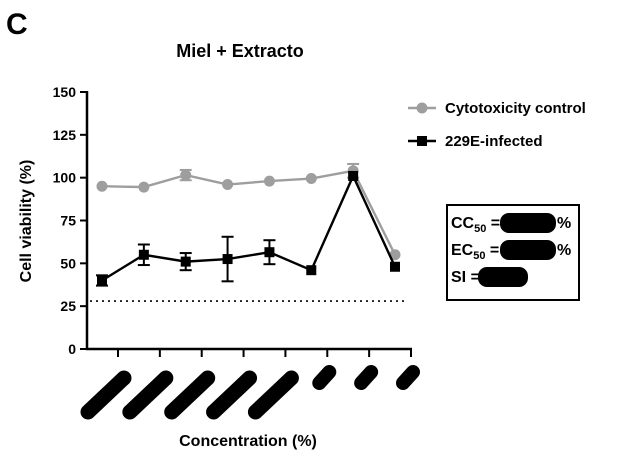 The height and width of the screenshot is (457, 626). Describe the element at coordinates (65, 178) in the screenshot. I see `y-tick-label: 100` at that location.